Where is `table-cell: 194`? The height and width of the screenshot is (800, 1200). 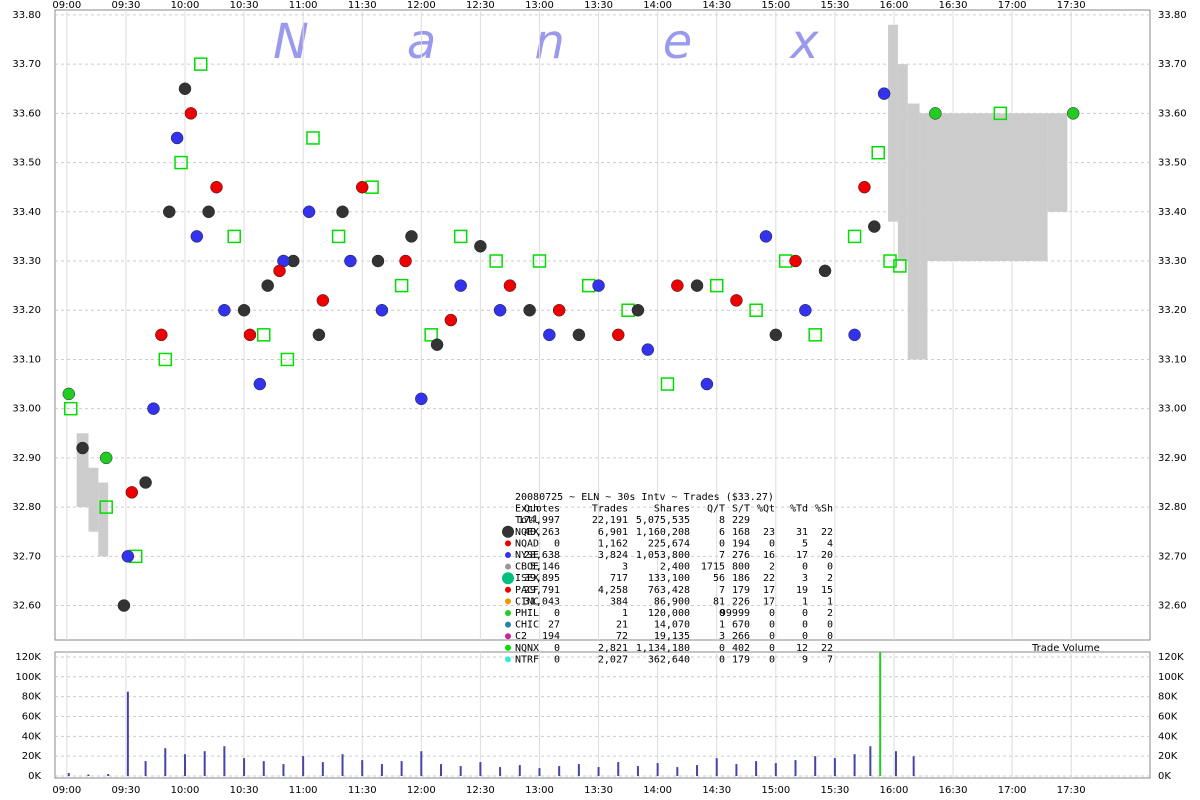 table-cell: 194 is located at coordinates (741, 543).